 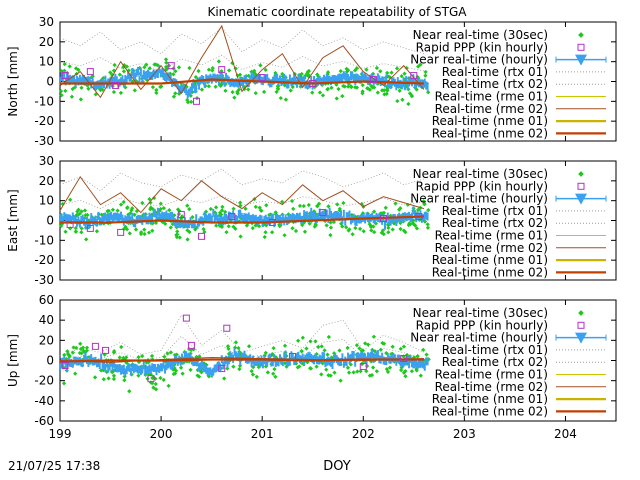 What do you see at coordinates (13, 360) in the screenshot?
I see `y-axis-label: Up [mm]` at bounding box center [13, 360].